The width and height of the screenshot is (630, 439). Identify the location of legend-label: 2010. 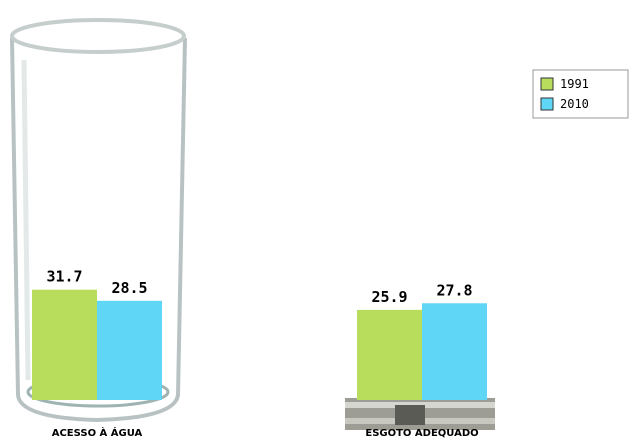
(574, 104).